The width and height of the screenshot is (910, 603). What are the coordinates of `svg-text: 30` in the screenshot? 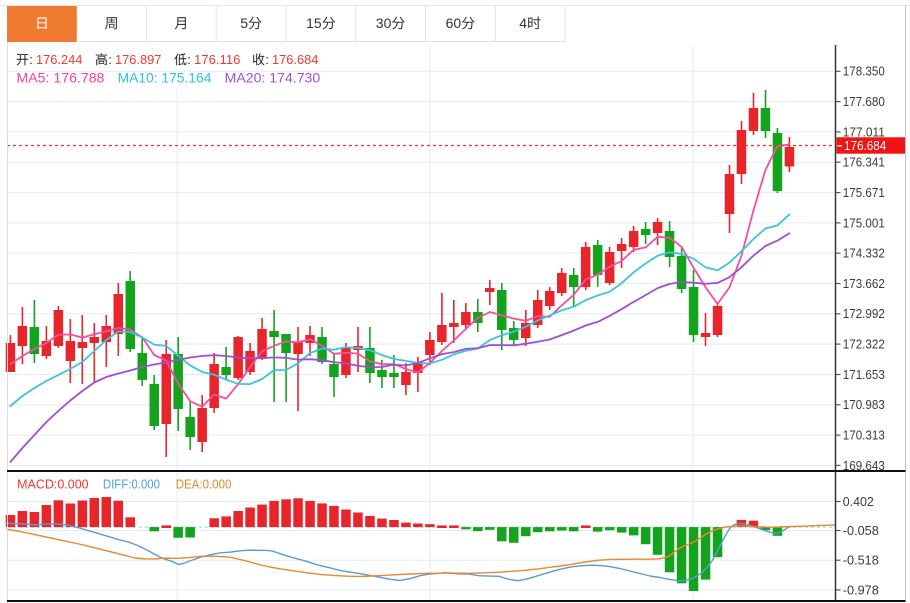 It's located at (384, 23).